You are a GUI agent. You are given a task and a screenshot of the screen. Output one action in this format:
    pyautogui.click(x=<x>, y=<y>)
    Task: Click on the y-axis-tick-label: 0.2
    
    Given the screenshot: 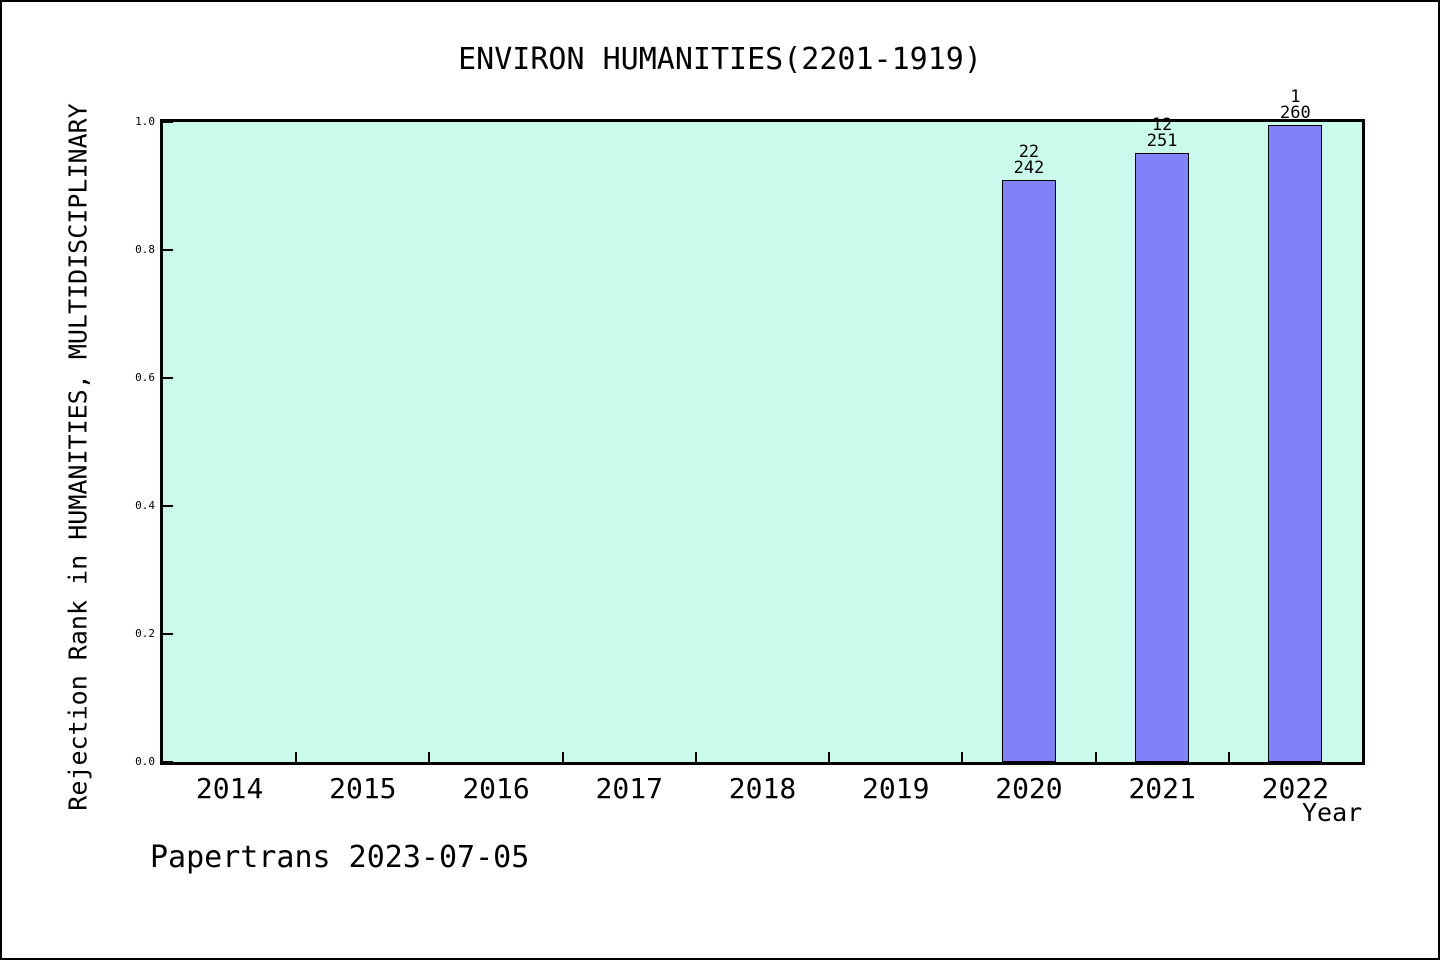 What is the action you would take?
    pyautogui.click(x=145, y=633)
    